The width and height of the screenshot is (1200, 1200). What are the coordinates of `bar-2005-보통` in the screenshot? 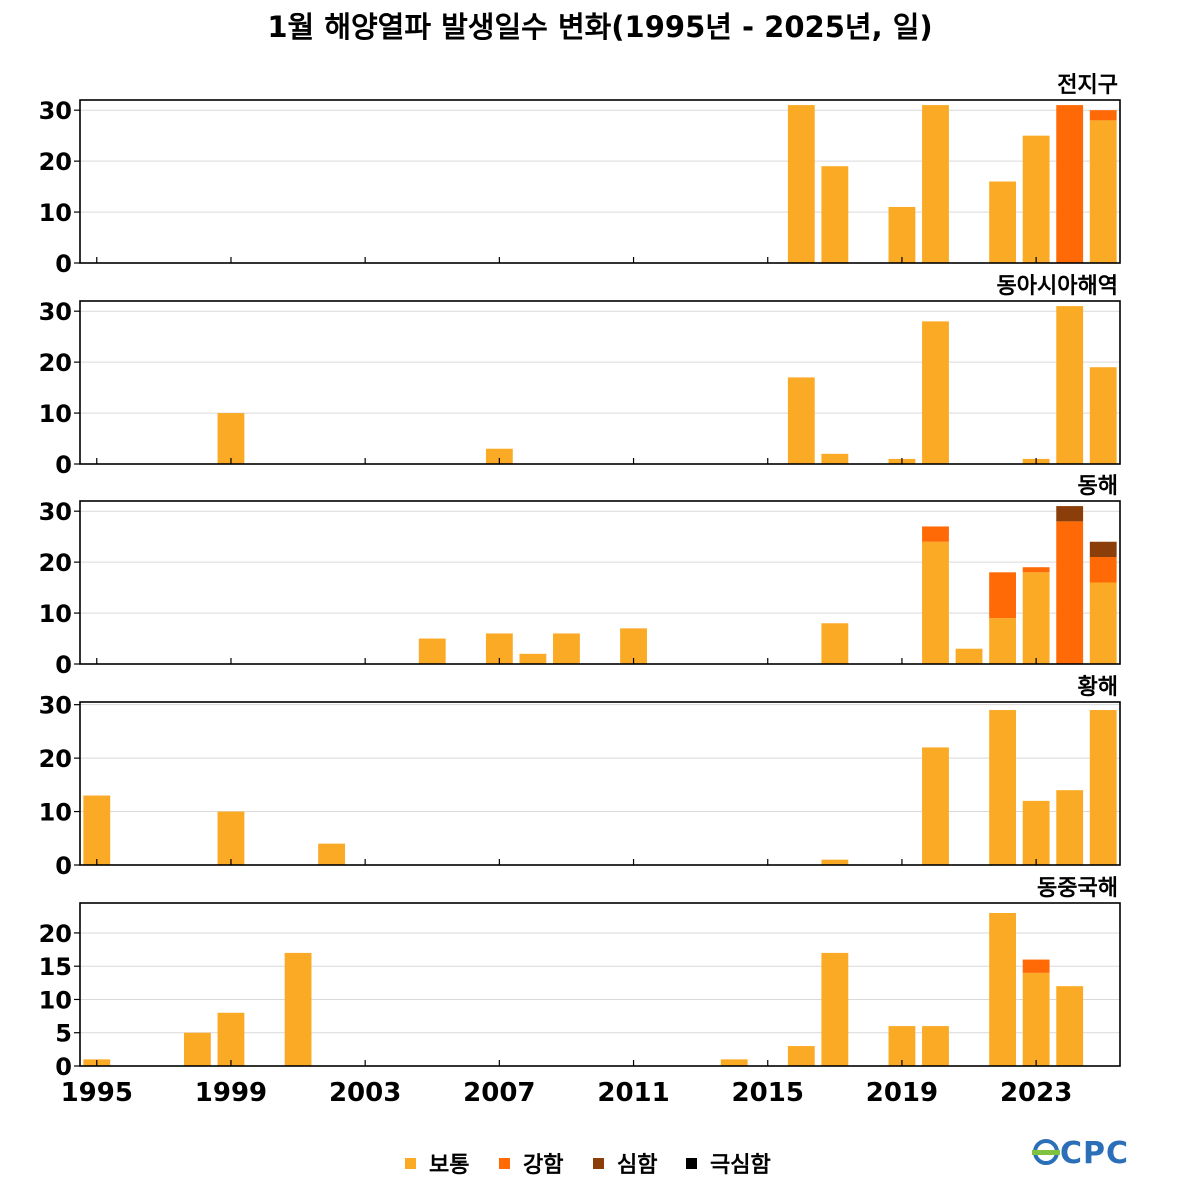 It's located at (432, 651).